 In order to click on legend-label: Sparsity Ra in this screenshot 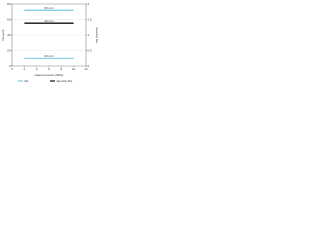, I will do `click(65, 81)`.